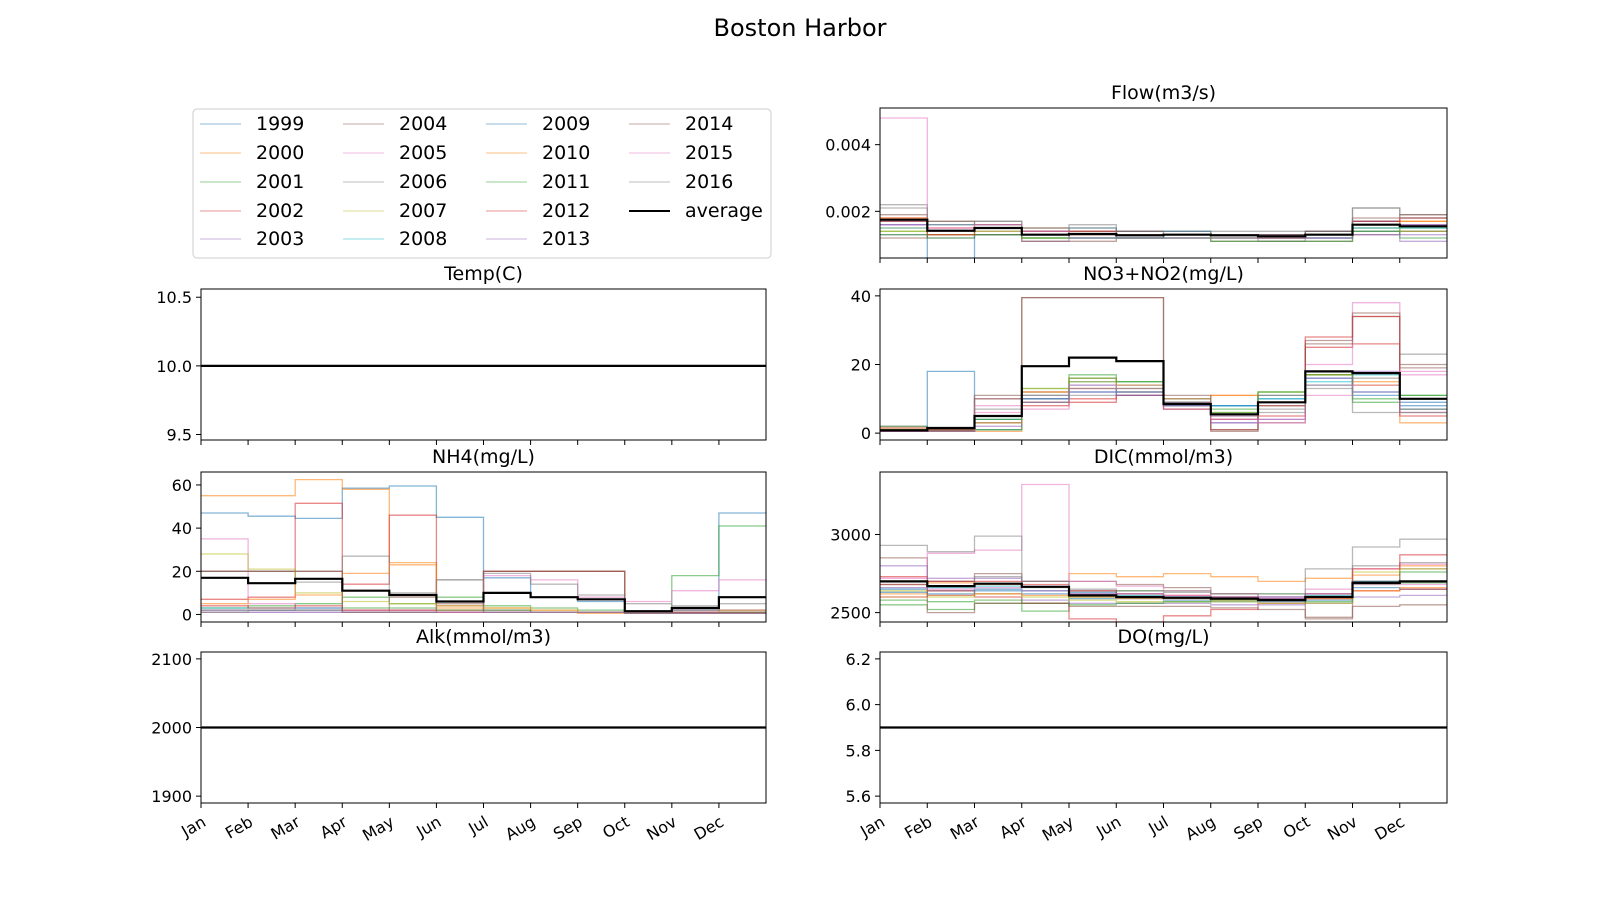  What do you see at coordinates (423, 211) in the screenshot?
I see `legend-label: 2007` at bounding box center [423, 211].